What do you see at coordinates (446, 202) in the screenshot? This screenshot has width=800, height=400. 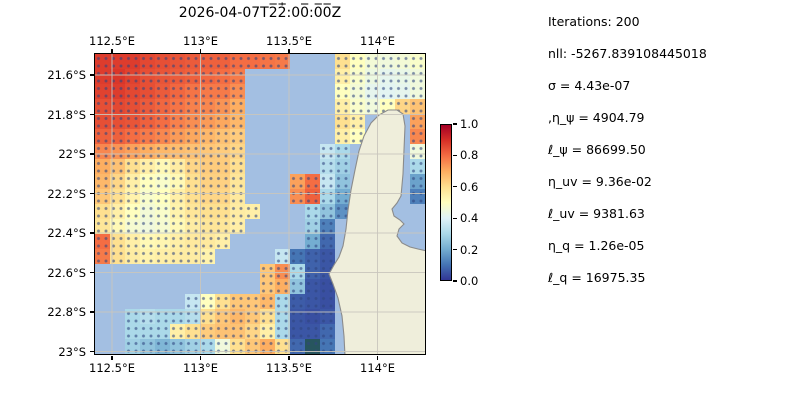 I see `colorbar` at bounding box center [446, 202].